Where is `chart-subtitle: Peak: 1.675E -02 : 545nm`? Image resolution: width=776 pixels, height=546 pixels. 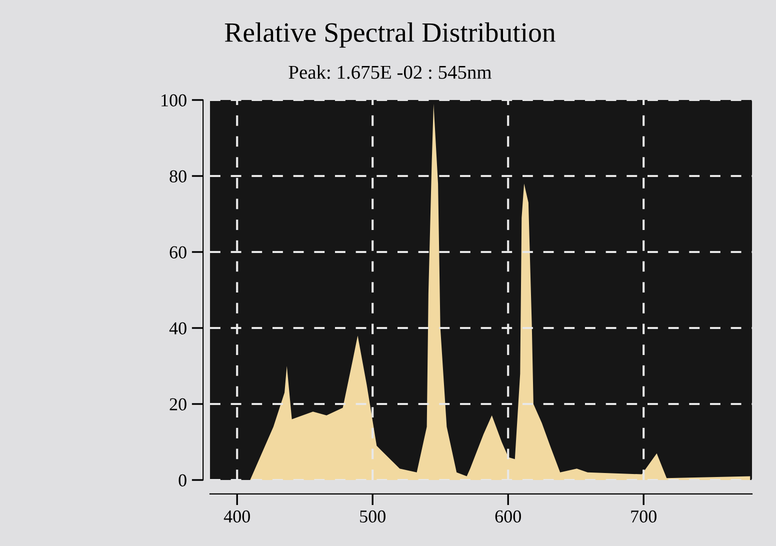
chart-subtitle: Peak: 1.675E -02 : 545nm is located at coordinates (390, 72).